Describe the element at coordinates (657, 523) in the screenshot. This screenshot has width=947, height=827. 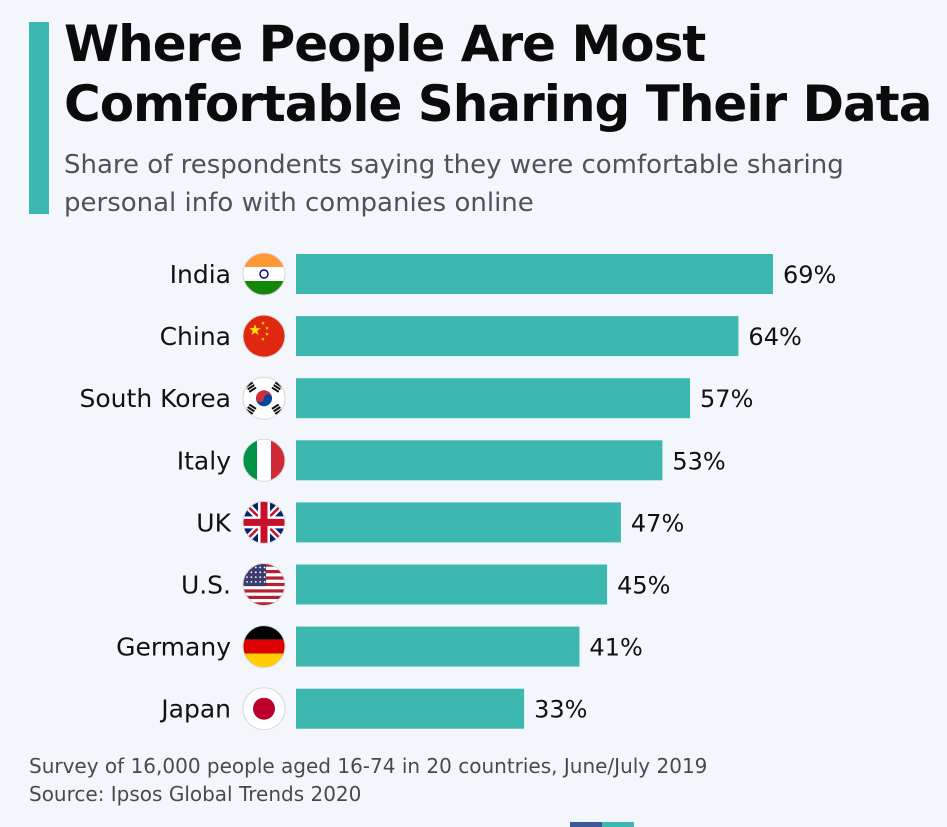
I see `value-label: 47%` at that location.